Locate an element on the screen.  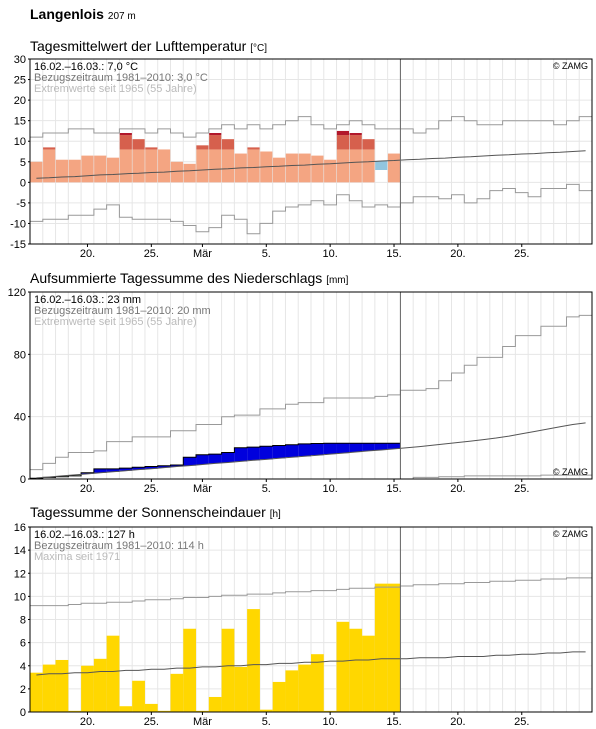
y-tick-label: -15 is located at coordinates (18, 245).